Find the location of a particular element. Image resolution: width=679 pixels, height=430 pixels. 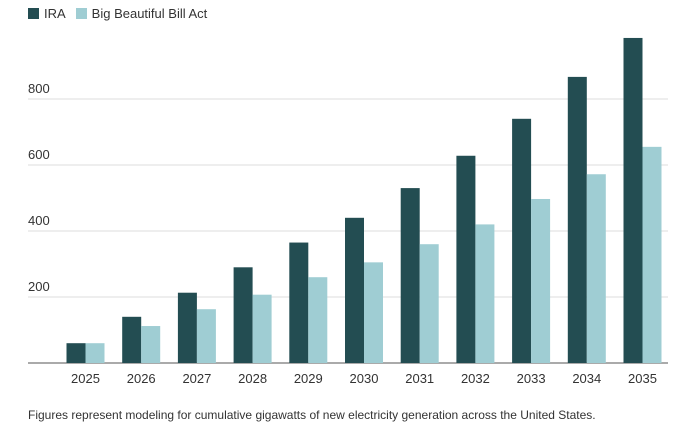

bar-bbba-2030 is located at coordinates (373, 312).